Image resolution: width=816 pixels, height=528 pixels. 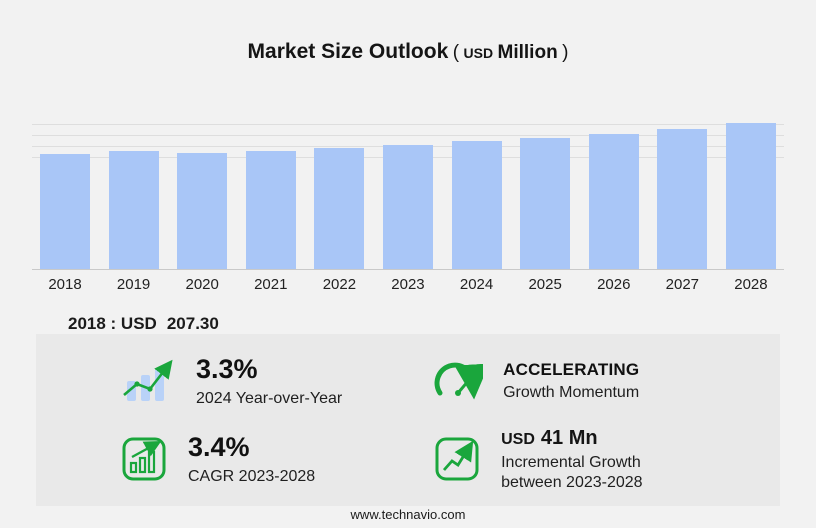 What do you see at coordinates (270, 209) in the screenshot?
I see `bar-2021` at bounding box center [270, 209].